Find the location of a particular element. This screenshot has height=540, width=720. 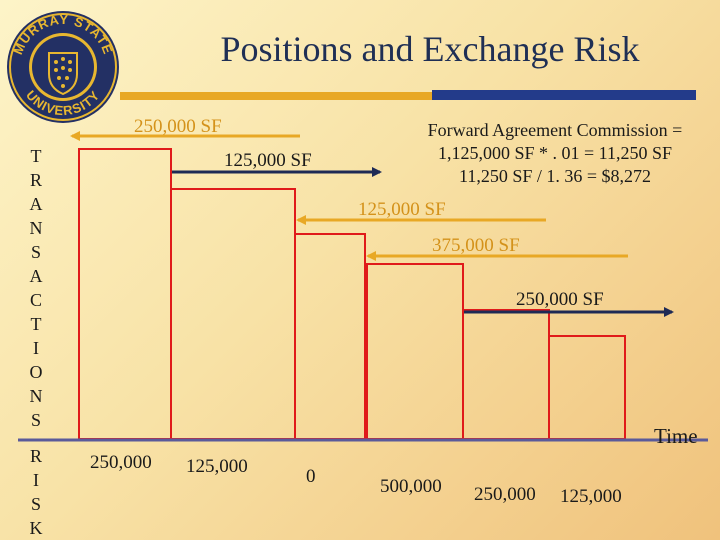

title-underline-navy is located at coordinates (564, 95).